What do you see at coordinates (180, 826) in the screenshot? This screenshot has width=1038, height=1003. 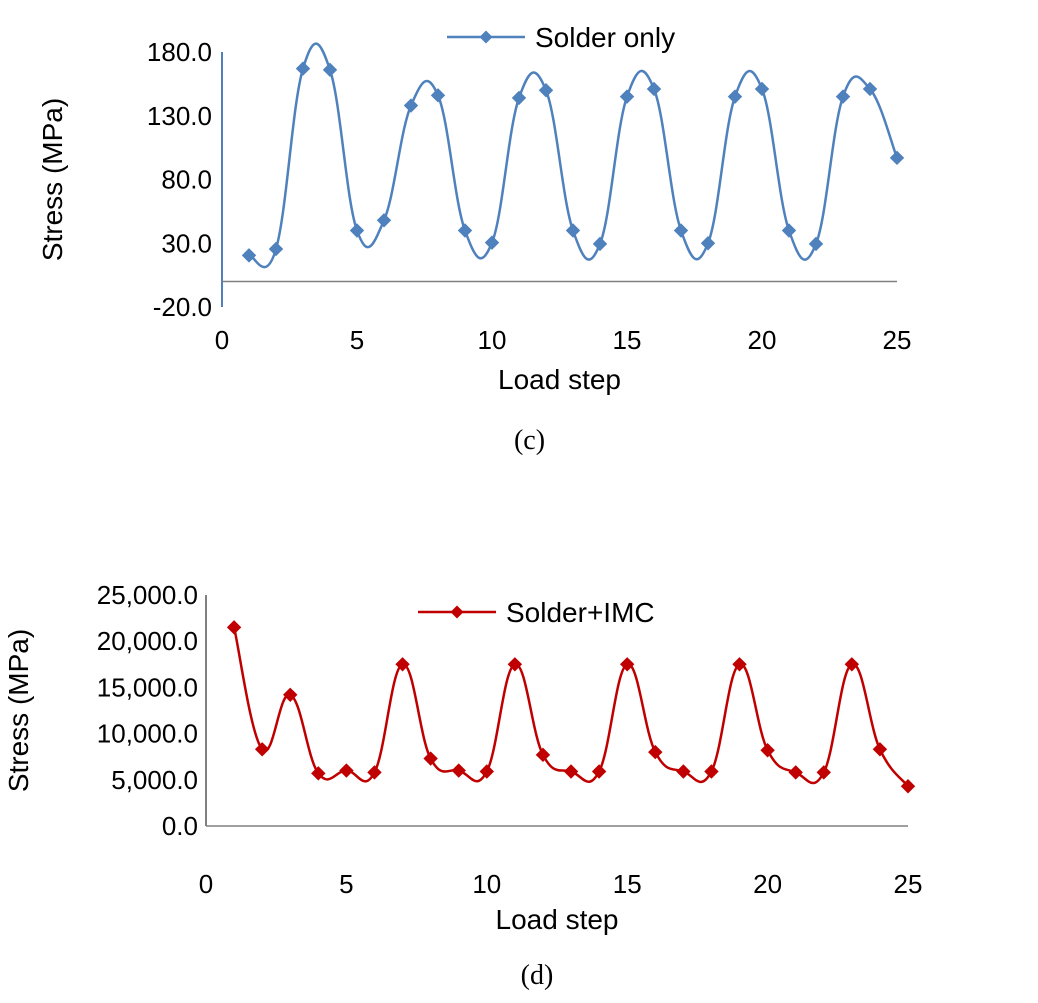 I see `y-tick-label: 0.0` at bounding box center [180, 826].